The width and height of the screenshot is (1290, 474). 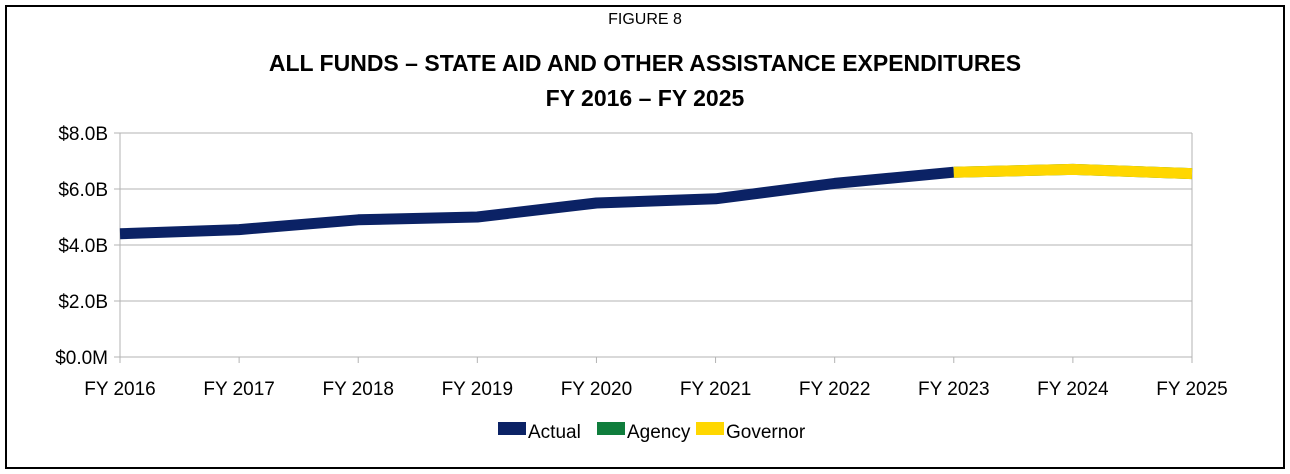 I want to click on x-tick-label: FY 2017, so click(x=238, y=389).